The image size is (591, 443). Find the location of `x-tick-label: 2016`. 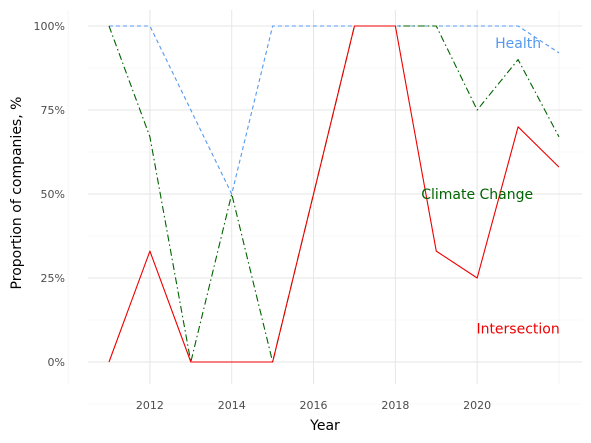

x-tick-label: 2016 is located at coordinates (314, 405).